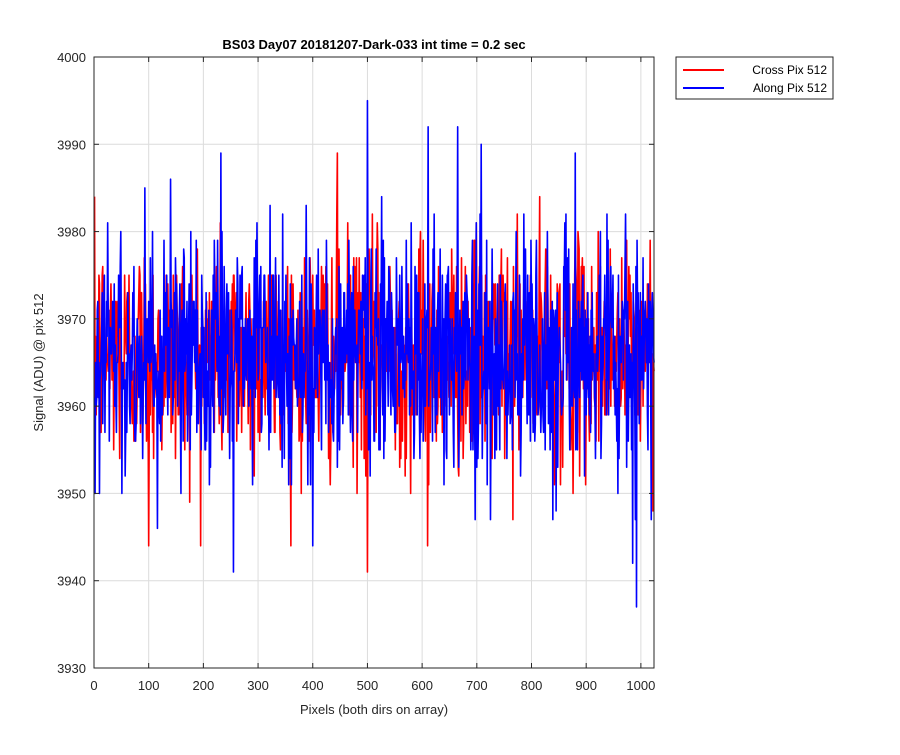  What do you see at coordinates (790, 88) in the screenshot?
I see `legend-label-along: Along Pix 512` at bounding box center [790, 88].